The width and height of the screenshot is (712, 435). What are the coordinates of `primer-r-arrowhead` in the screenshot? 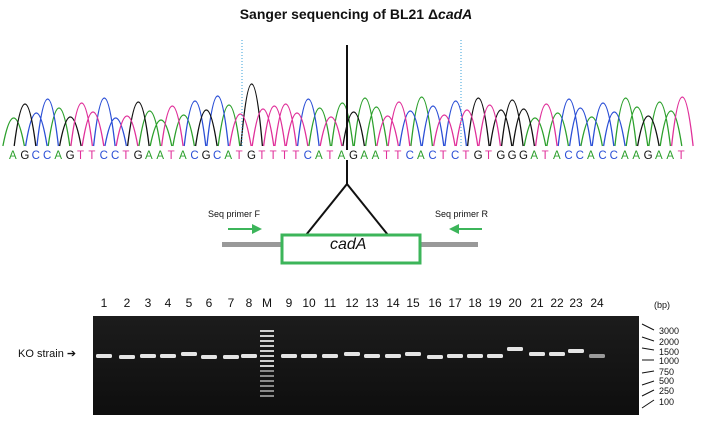 It's located at (454, 229).